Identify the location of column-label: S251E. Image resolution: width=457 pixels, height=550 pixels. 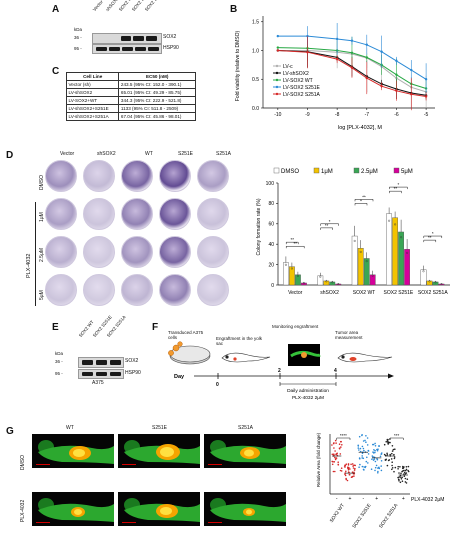
(160, 428).